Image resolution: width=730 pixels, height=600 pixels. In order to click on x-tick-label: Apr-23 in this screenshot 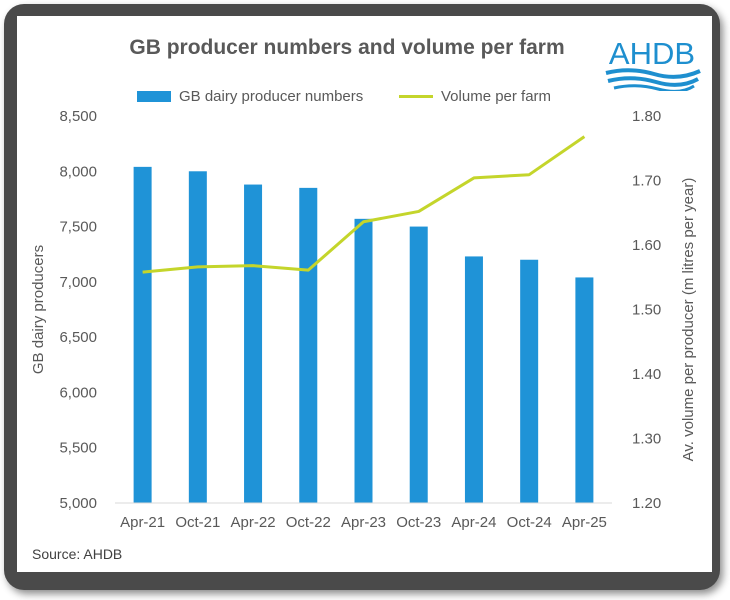, I will do `click(363, 522)`.